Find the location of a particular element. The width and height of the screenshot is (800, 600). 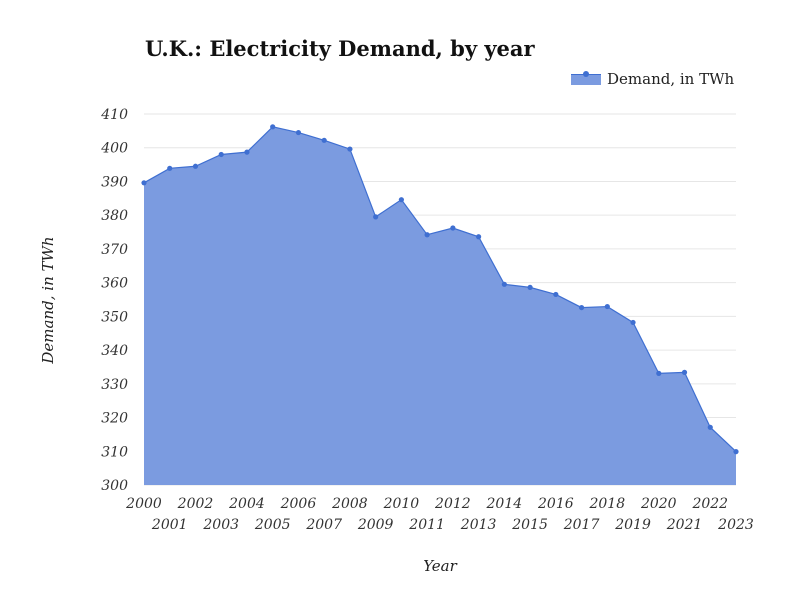

legend-swatch is located at coordinates (586, 77).